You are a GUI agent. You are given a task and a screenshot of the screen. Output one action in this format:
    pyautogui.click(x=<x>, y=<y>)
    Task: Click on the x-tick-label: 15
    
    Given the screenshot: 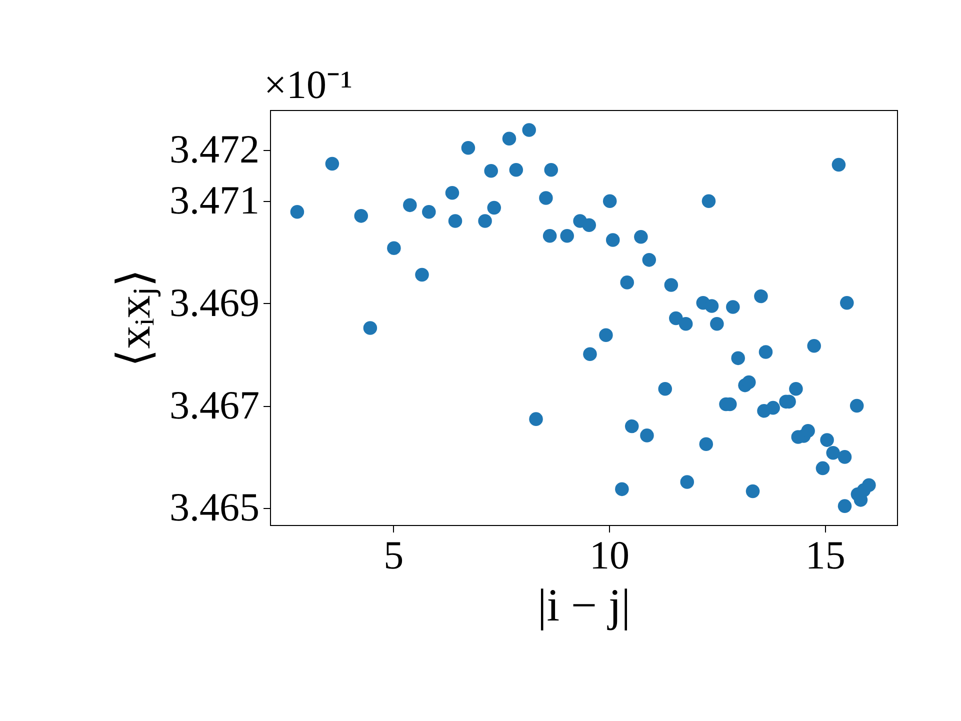 What is the action you would take?
    pyautogui.click(x=825, y=555)
    